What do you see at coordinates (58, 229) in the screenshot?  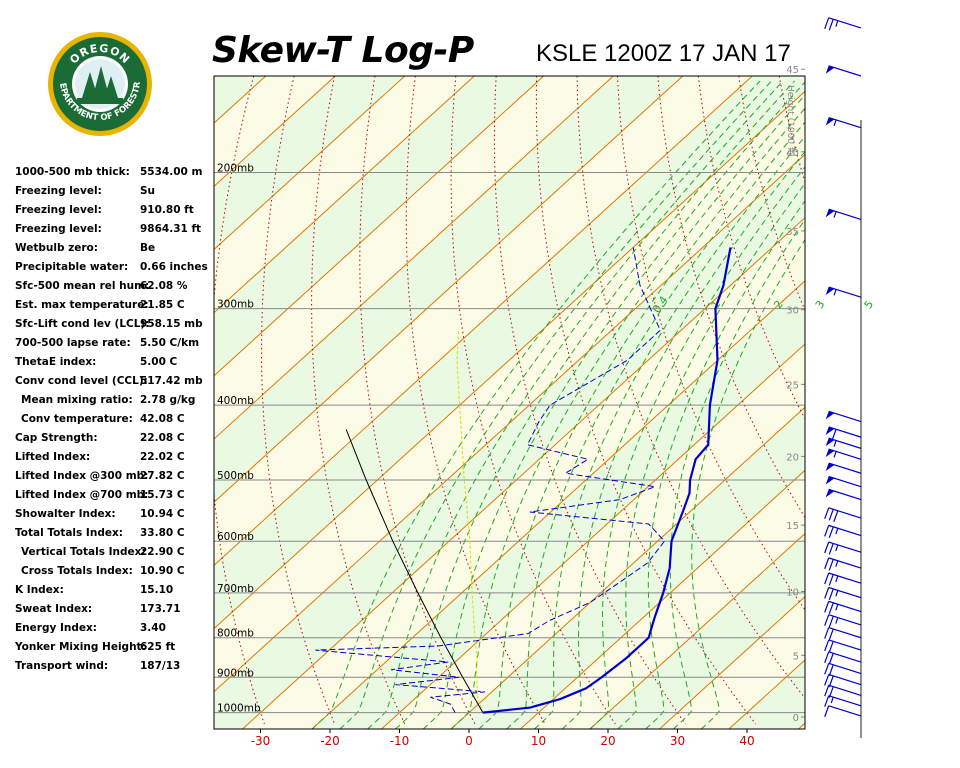 I see `stat-label: Freezing level:` at bounding box center [58, 229].